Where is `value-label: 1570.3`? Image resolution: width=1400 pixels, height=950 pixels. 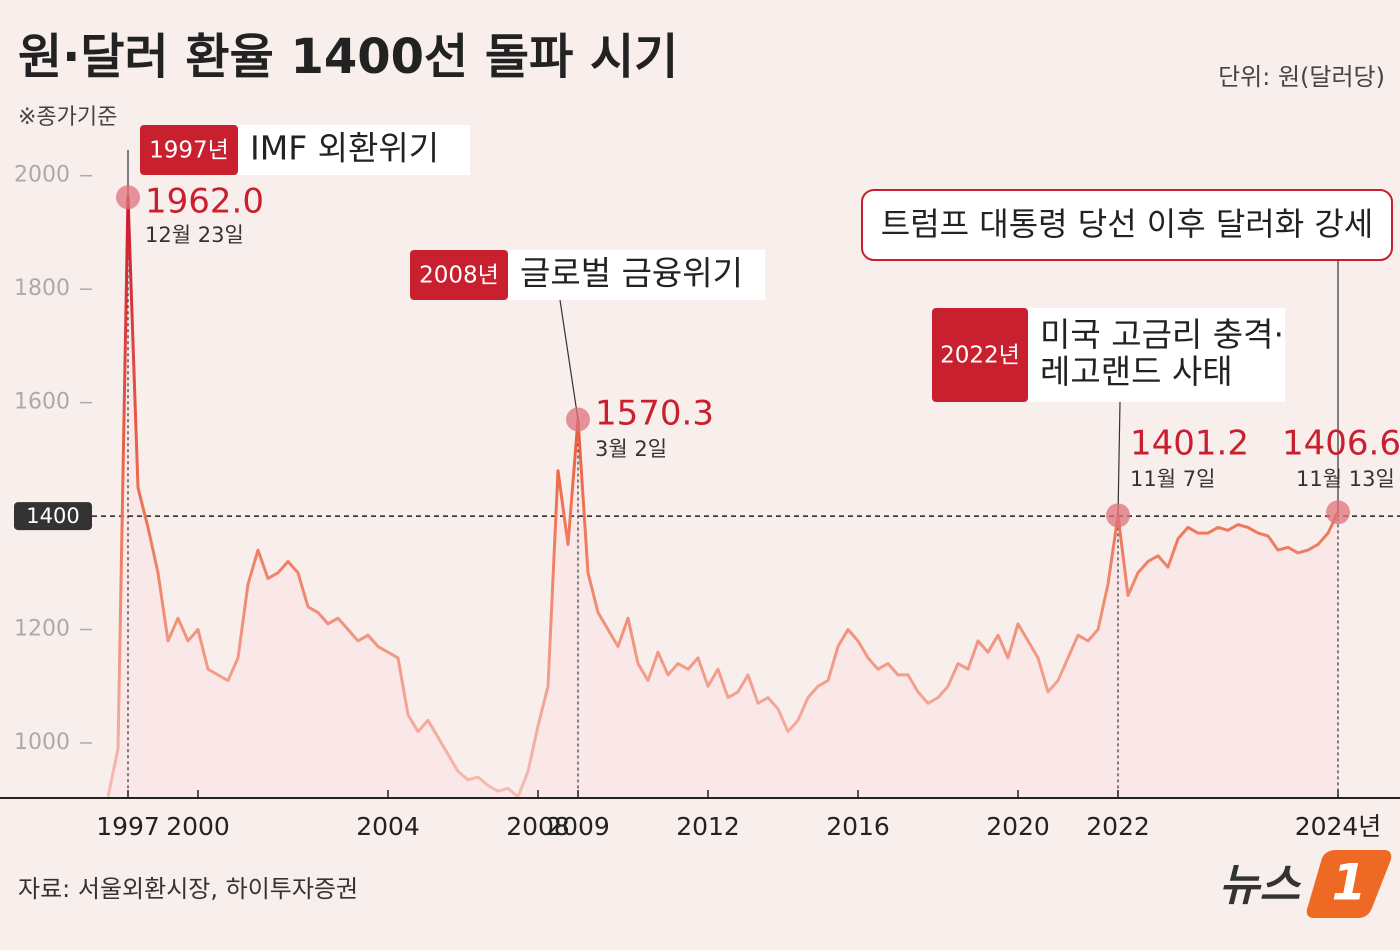 value-label: 1570.3 is located at coordinates (654, 414).